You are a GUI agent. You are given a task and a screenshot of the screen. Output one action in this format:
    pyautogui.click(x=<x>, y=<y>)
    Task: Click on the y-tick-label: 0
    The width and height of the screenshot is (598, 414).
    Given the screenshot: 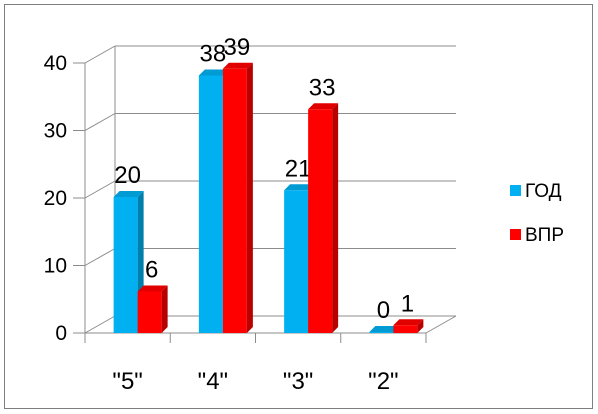 What is the action you would take?
    pyautogui.click(x=61, y=333)
    